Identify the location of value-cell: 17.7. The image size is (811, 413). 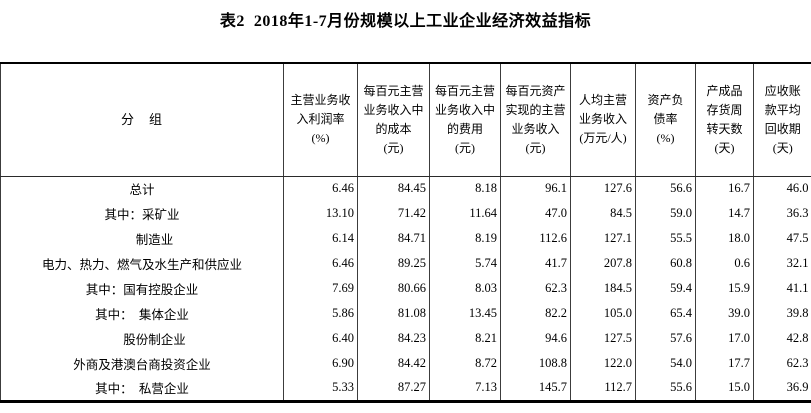
(724, 363).